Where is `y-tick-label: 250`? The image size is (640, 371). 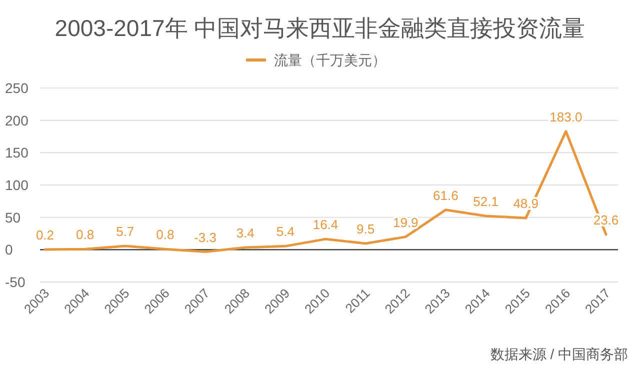 y-tick-label: 250 is located at coordinates (17, 88).